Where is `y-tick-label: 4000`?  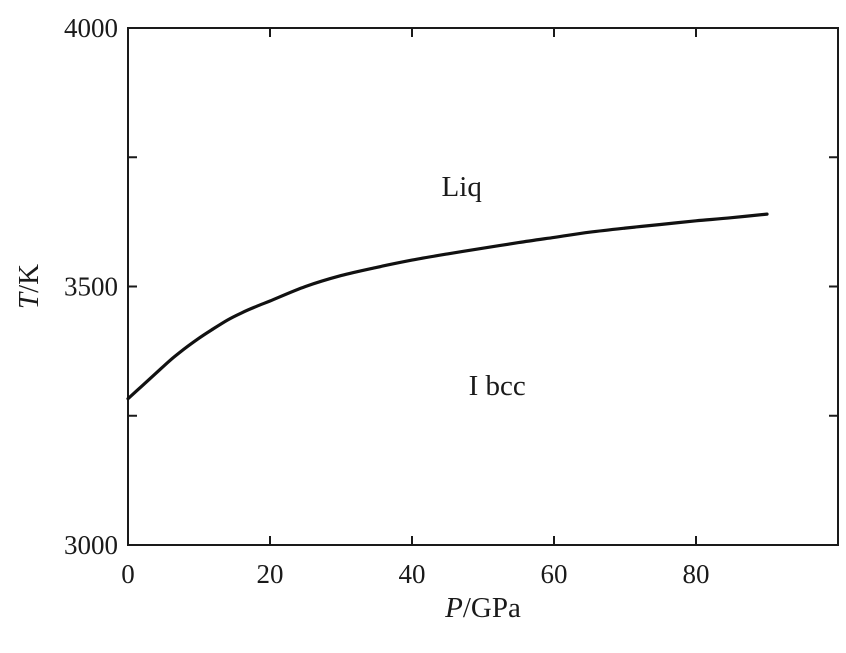 y-tick-label: 4000 is located at coordinates (91, 28).